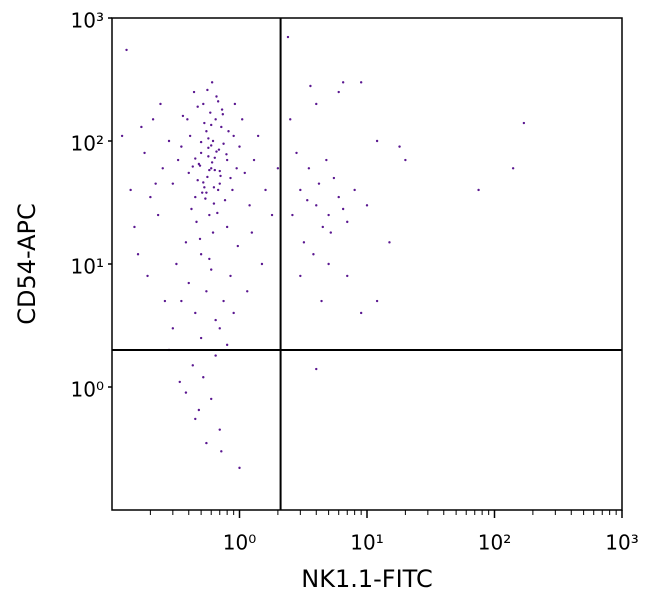  What do you see at coordinates (87, 390) in the screenshot?
I see `y-tick-label: 10⁰` at bounding box center [87, 390].